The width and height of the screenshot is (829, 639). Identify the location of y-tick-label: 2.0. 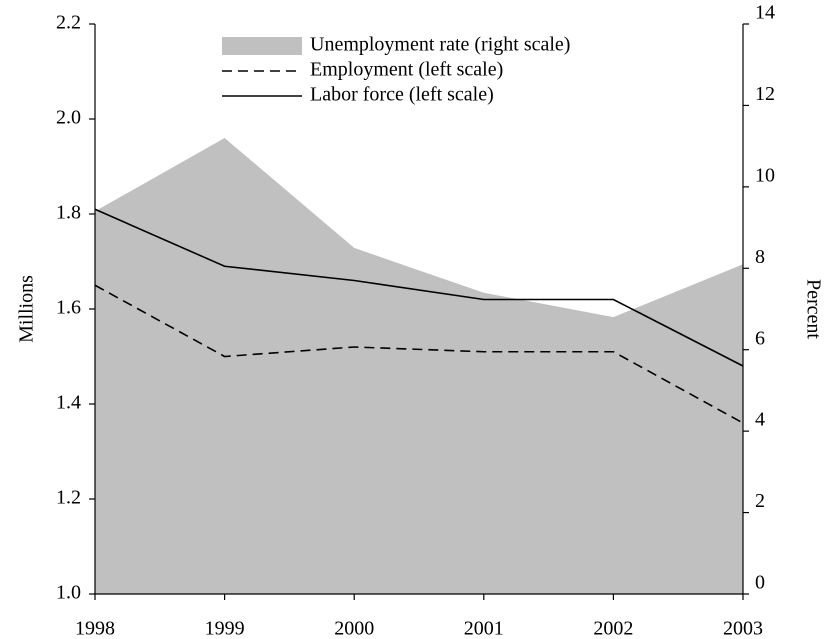
(68, 118).